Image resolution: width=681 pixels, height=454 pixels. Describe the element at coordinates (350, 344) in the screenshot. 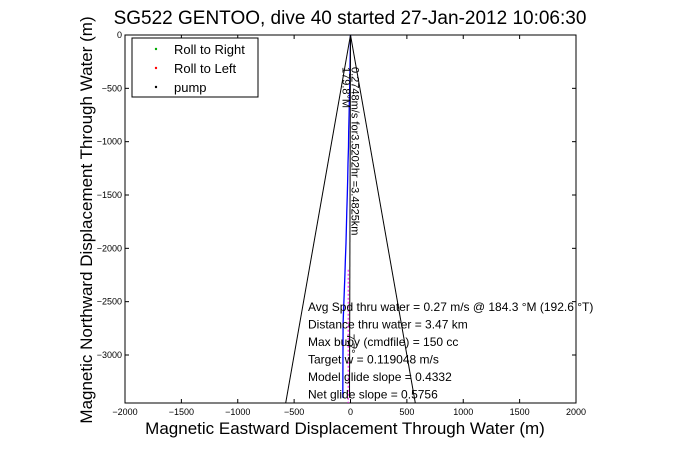

I see `rotated-annotation: 7.7°` at that location.